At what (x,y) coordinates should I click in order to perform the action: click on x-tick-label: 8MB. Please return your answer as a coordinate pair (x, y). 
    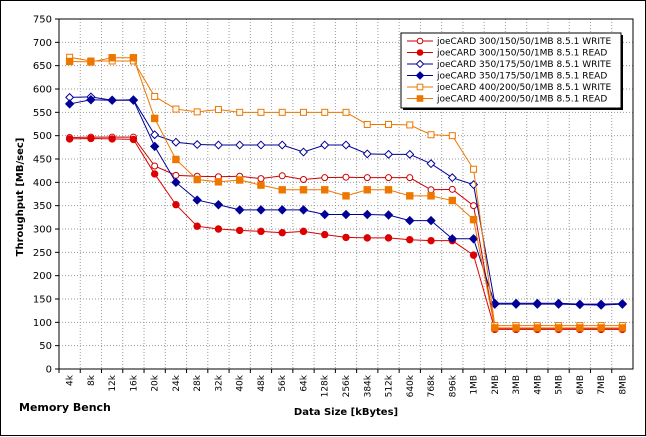
    Looking at the image, I should click on (623, 385).